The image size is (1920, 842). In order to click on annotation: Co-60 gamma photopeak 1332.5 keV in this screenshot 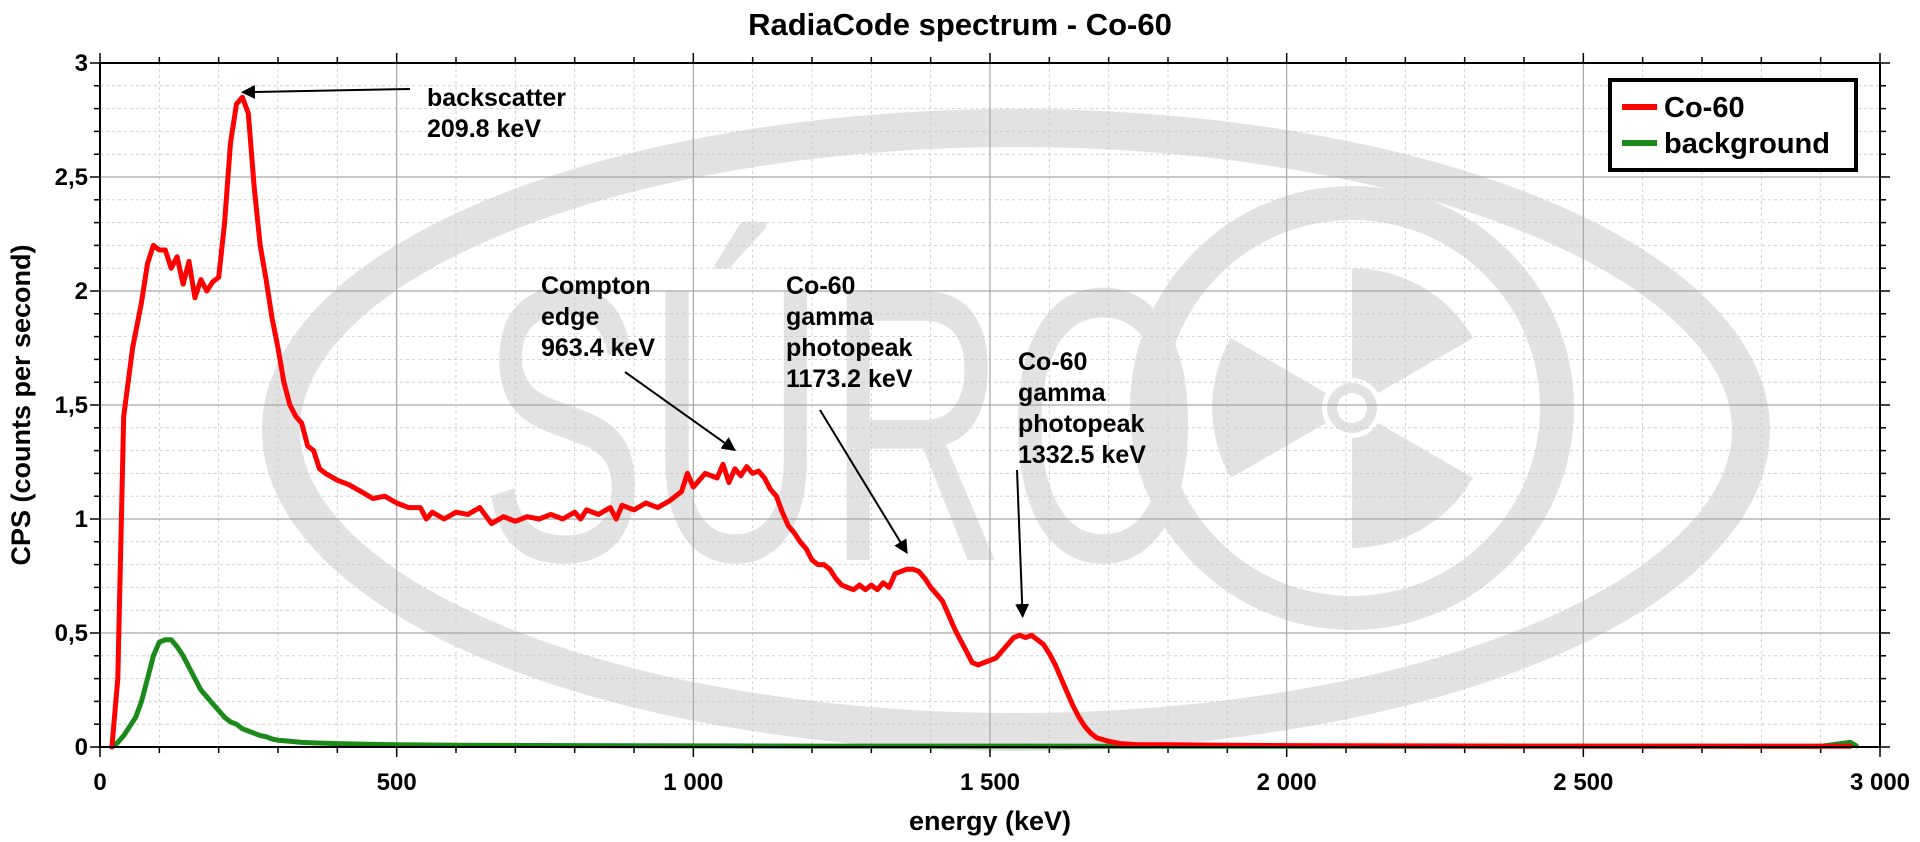, I will do `click(1080, 483)`.